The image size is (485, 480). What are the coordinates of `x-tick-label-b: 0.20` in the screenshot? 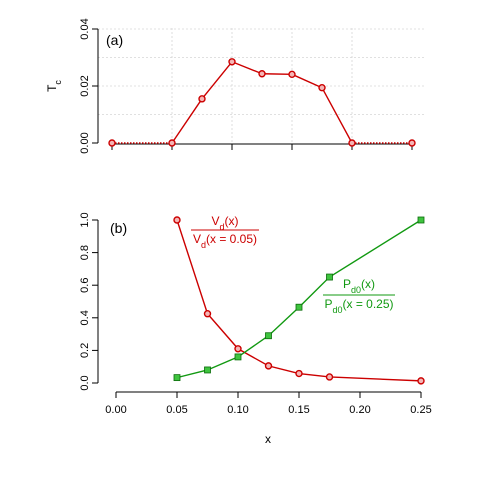 It's located at (359, 410).